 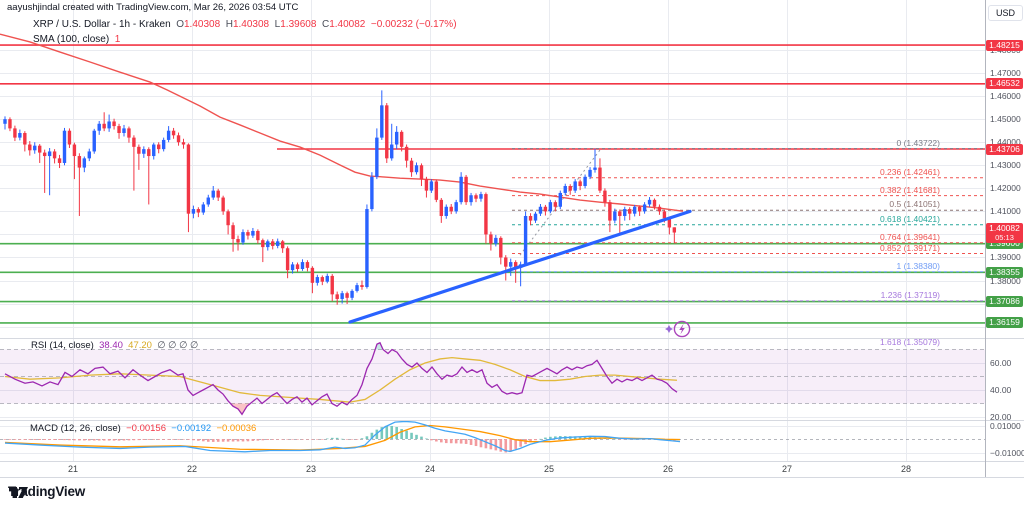 I want to click on price-tick-label: 1.43000, so click(x=1005, y=165).